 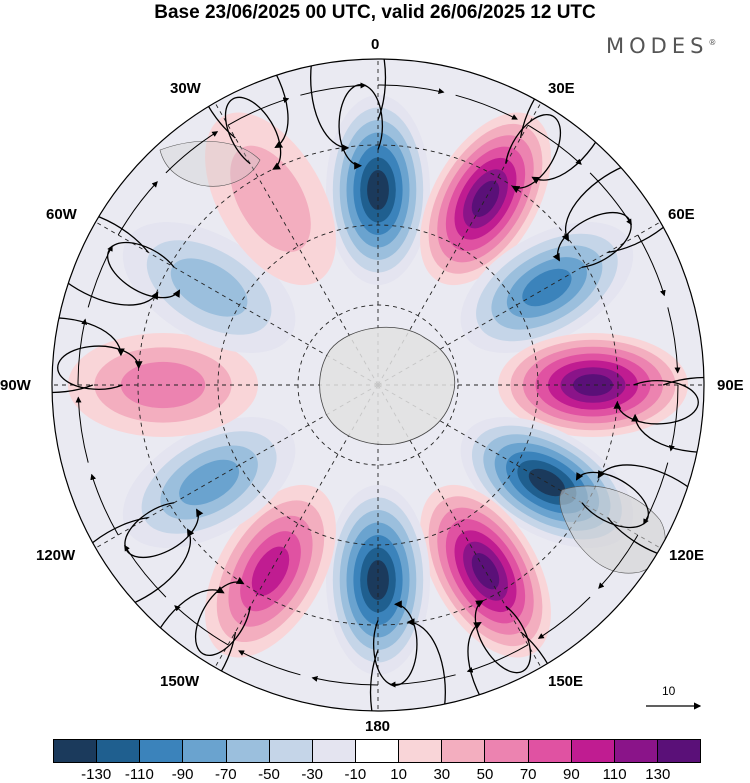 I want to click on colorbar-tick-label: -90, so click(x=182, y=774).